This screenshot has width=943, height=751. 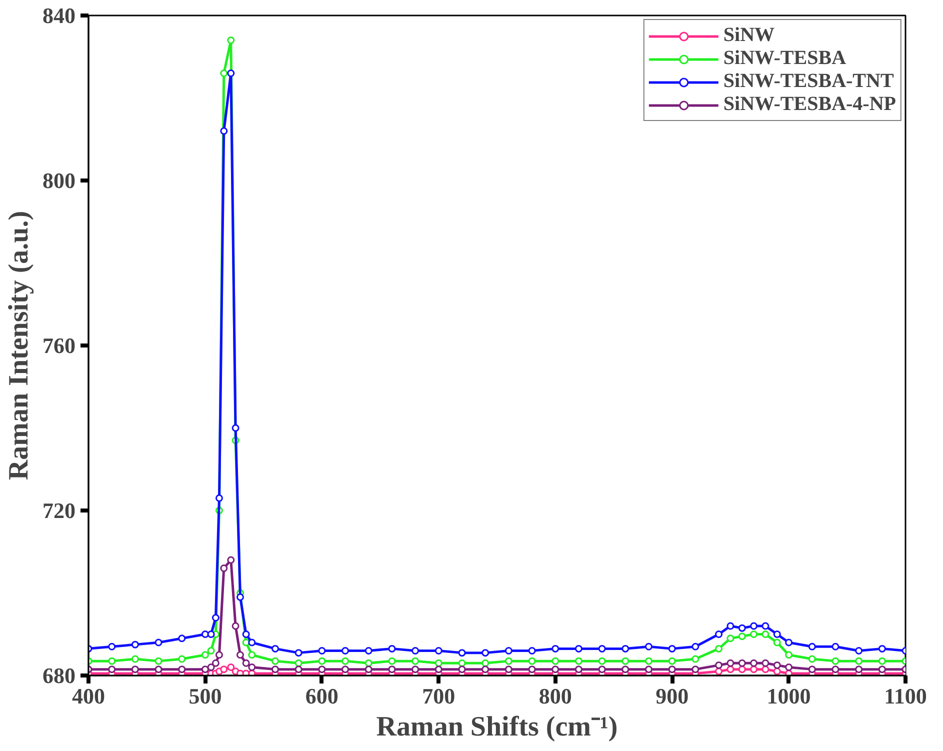 What do you see at coordinates (905, 696) in the screenshot?
I see `x-tick-label: 1100` at bounding box center [905, 696].